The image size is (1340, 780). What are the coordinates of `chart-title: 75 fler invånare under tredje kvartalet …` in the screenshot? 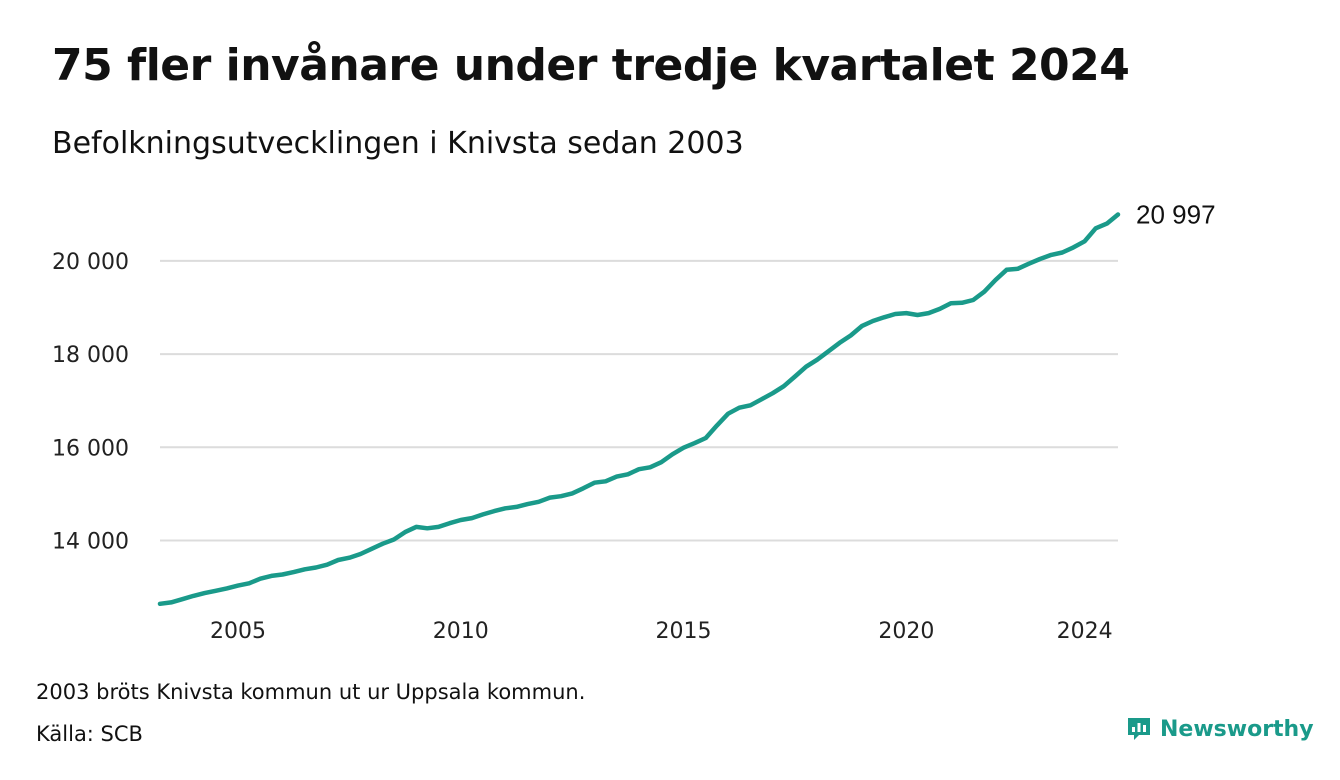 It's located at (591, 65).